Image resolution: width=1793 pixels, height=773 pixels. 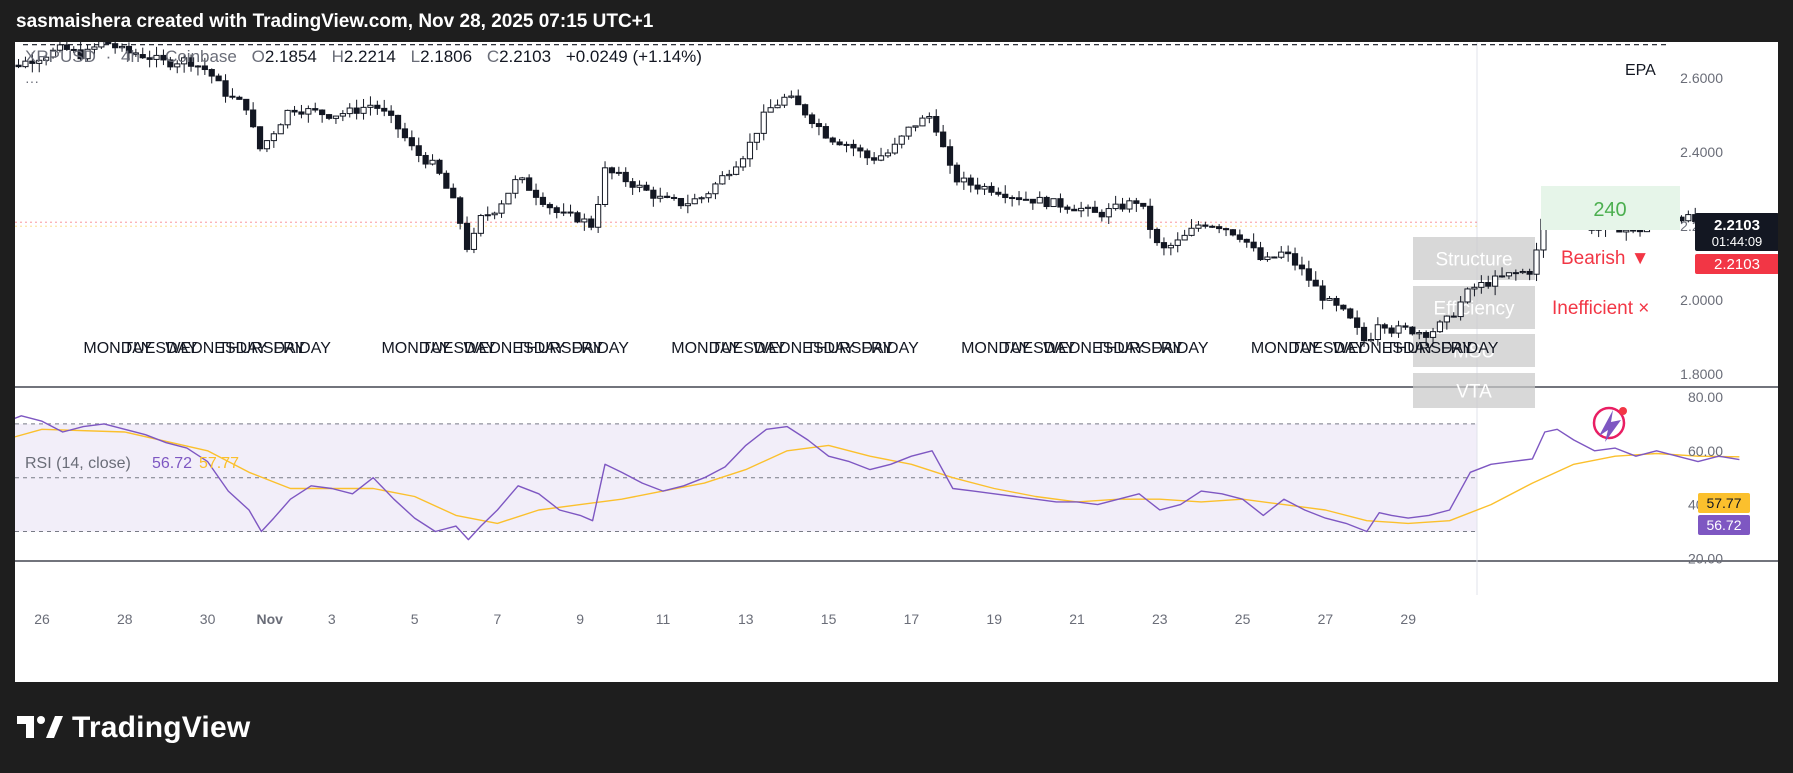 I want to click on epa-label: EPA, so click(x=1640, y=70).